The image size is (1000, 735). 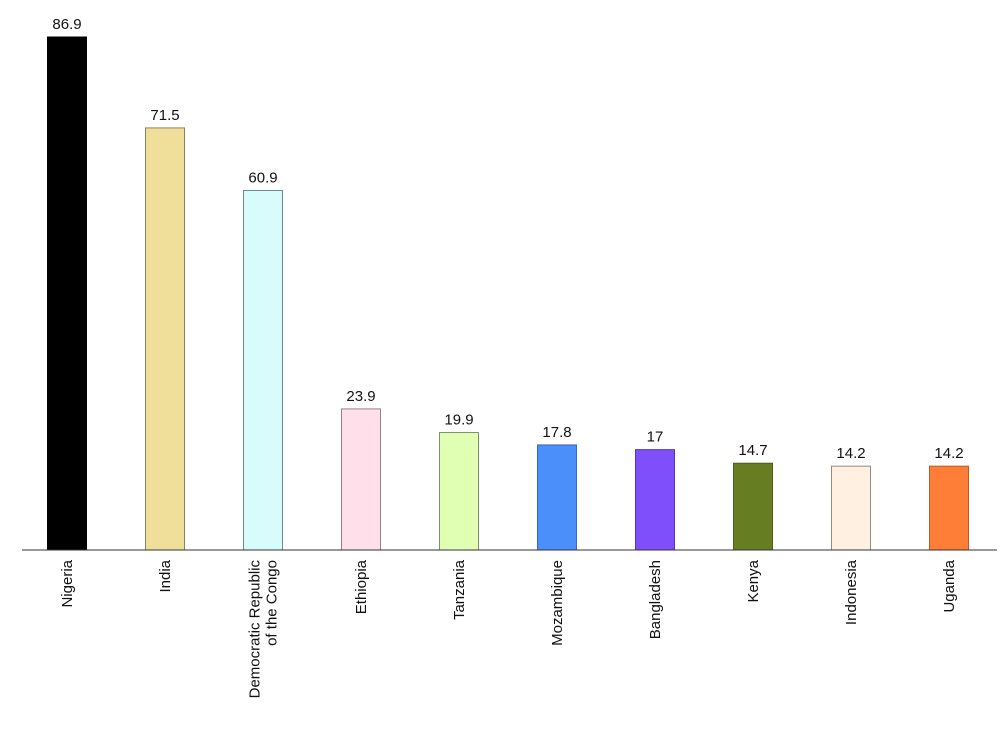 I want to click on value-label-mozambique: 17.8, so click(x=556, y=432).